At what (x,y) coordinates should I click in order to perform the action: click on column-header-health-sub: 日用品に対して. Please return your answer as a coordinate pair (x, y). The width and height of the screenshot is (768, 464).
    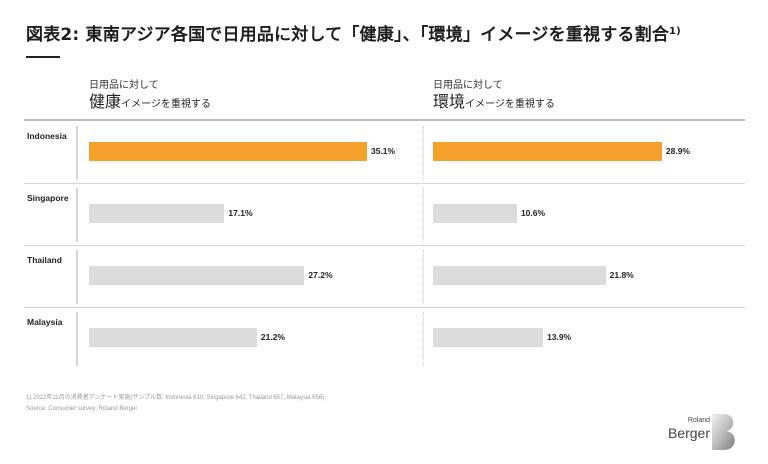
    Looking at the image, I should click on (124, 85).